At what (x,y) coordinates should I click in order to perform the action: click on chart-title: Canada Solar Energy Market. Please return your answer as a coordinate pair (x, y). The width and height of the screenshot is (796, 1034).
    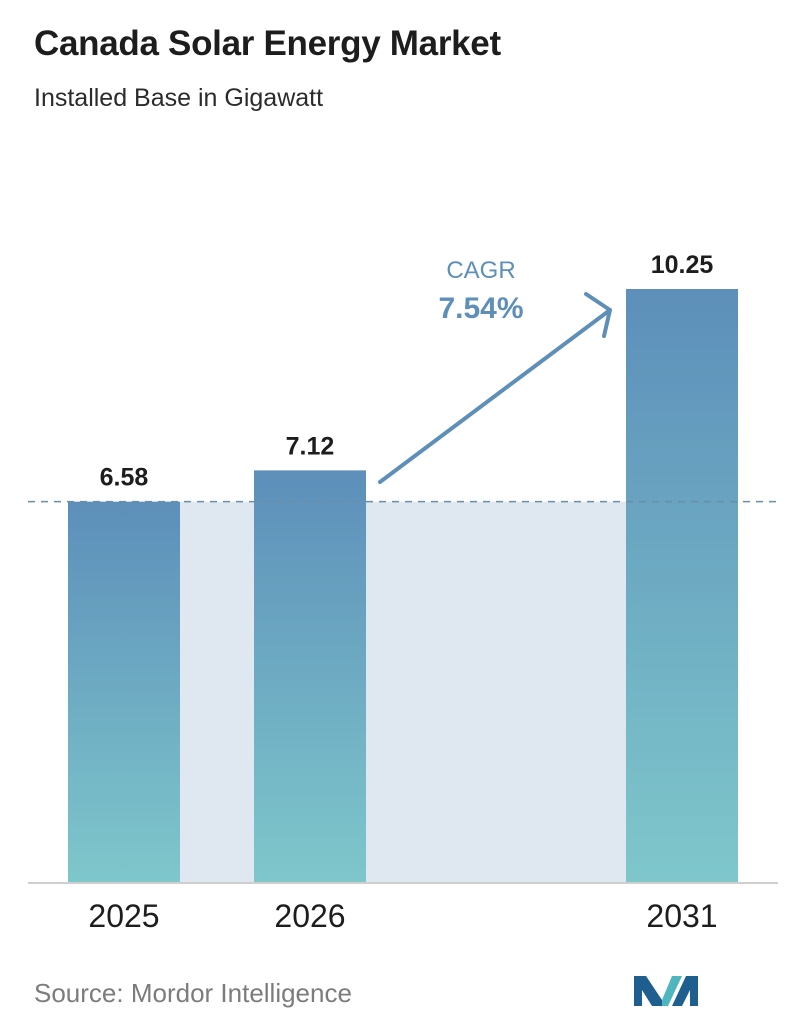
    Looking at the image, I should click on (267, 43).